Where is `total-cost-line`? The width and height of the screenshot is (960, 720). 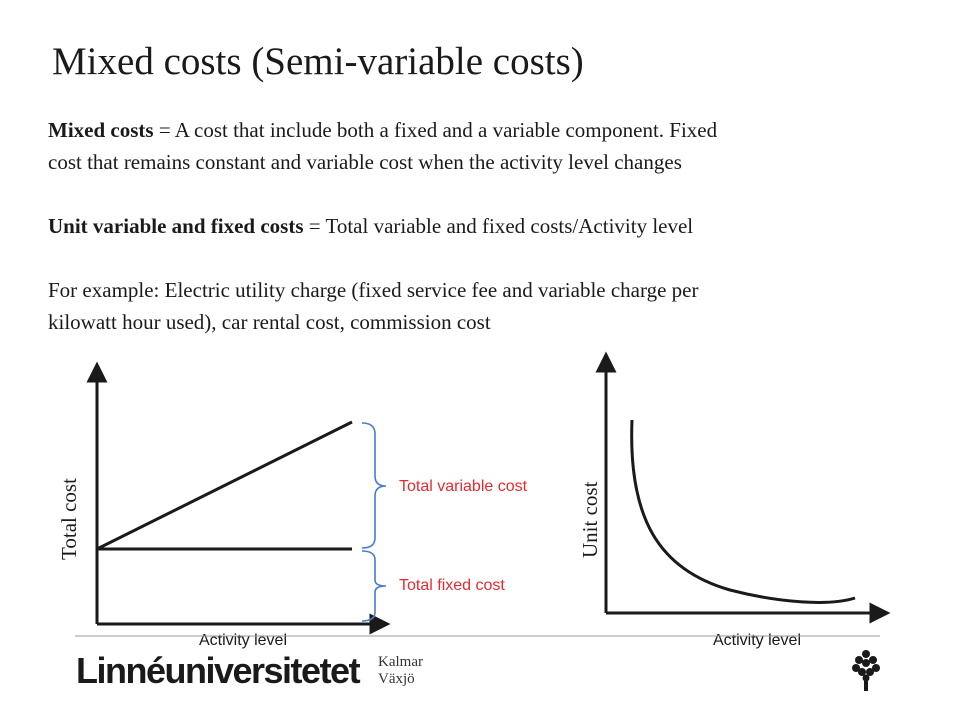 total-cost-line is located at coordinates (224, 485).